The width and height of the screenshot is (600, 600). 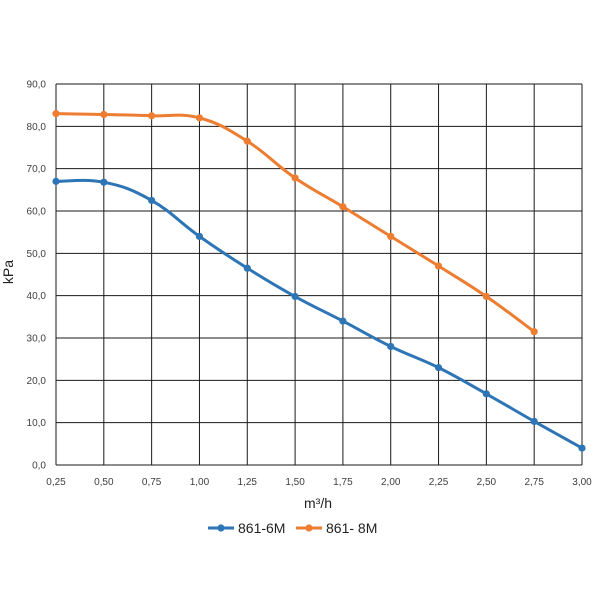 I want to click on legend-item-1: 861-6M, so click(x=246, y=528).